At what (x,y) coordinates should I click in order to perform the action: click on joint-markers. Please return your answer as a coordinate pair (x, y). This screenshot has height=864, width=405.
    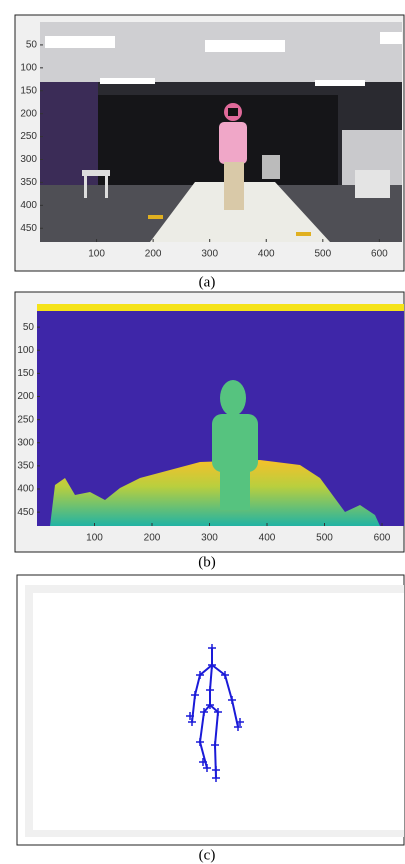
    Looking at the image, I should click on (215, 713).